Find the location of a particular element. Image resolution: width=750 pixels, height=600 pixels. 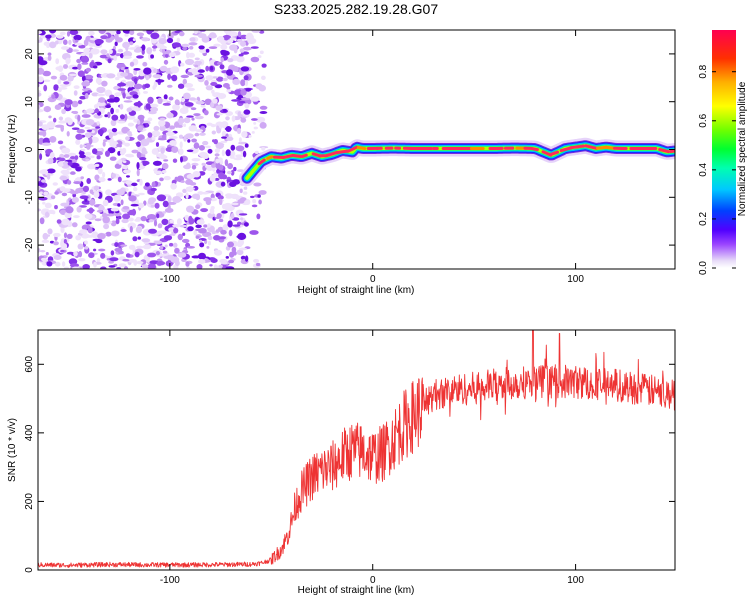

y-tick-label: 600 is located at coordinates (29, 364).